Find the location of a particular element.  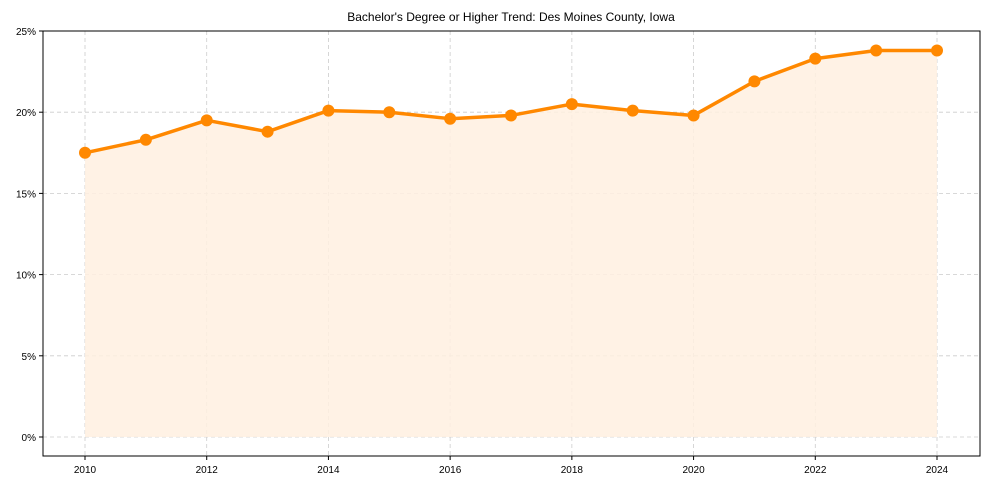

x-tick-label: 2010 is located at coordinates (85, 470).